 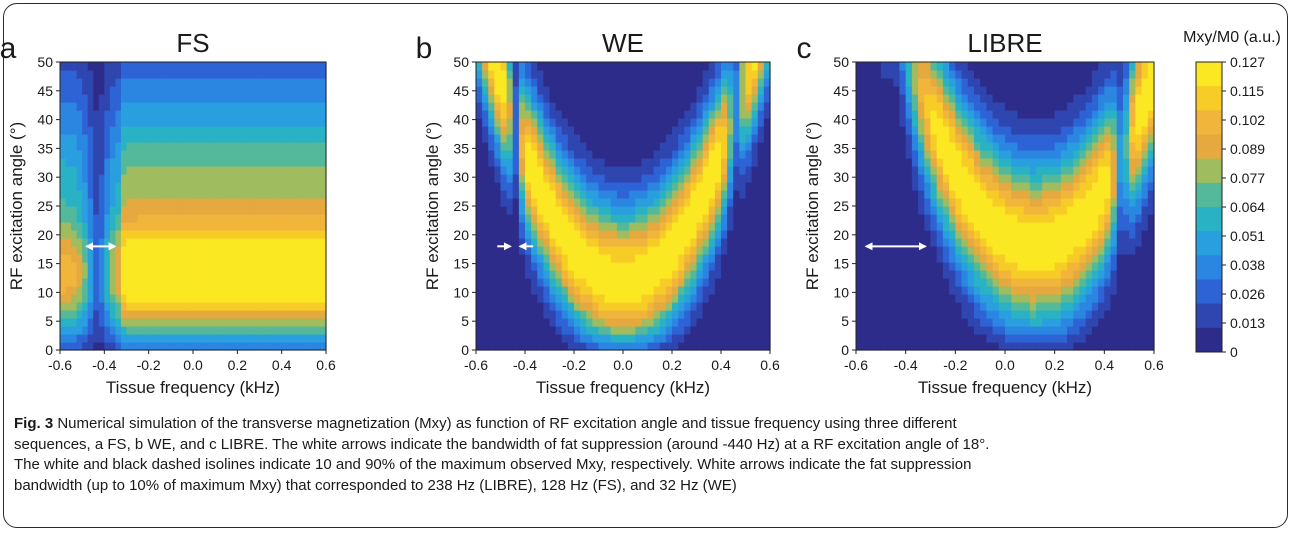 What do you see at coordinates (45, 148) in the screenshot?
I see `y-tick-label: 35` at bounding box center [45, 148].